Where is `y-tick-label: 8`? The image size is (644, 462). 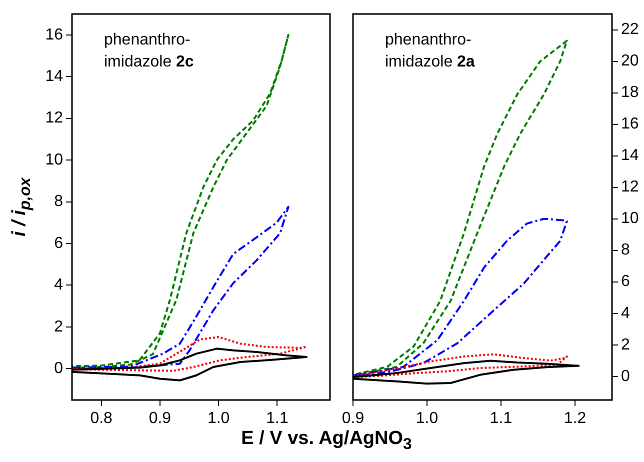 y-tick-label: 8 is located at coordinates (59, 201).